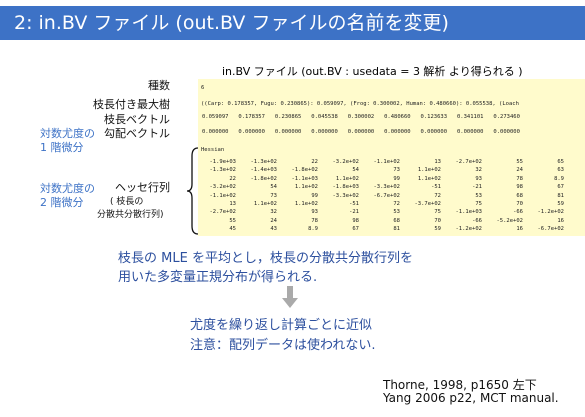  I want to click on body-text: 枝長の MLE を平均とし，枝長の分散共分散行列を, so click(265, 258).